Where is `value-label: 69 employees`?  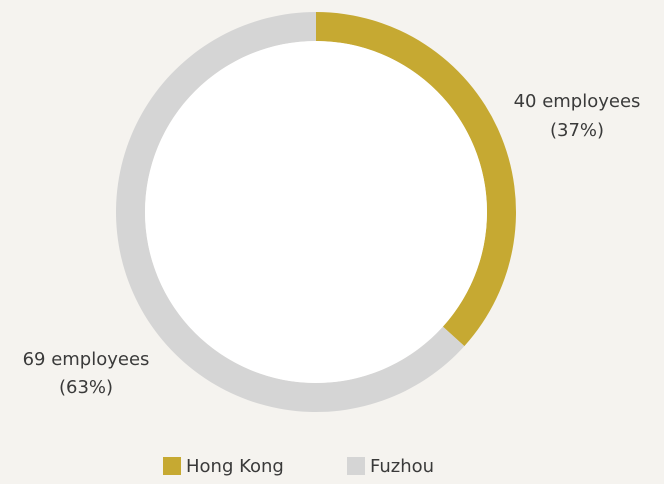
value-label: 69 employees is located at coordinates (86, 359).